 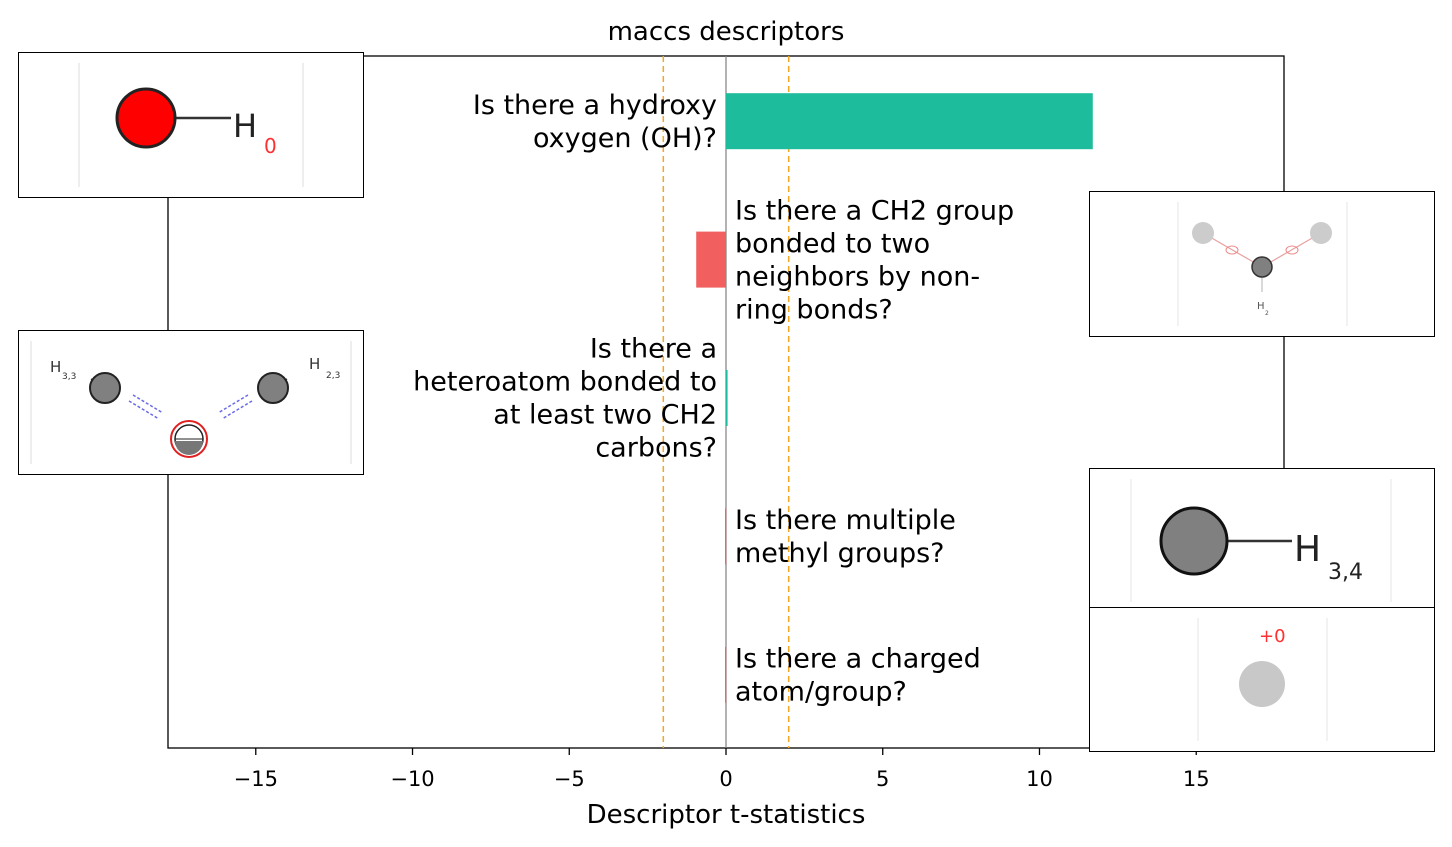 I want to click on charged-molecule-drawing: +0, so click(x=1262, y=679).